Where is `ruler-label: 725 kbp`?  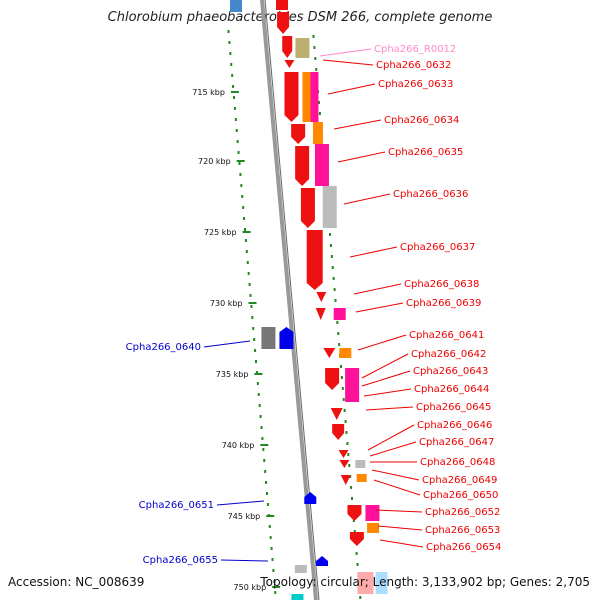
ruler-label: 725 kbp is located at coordinates (220, 232).